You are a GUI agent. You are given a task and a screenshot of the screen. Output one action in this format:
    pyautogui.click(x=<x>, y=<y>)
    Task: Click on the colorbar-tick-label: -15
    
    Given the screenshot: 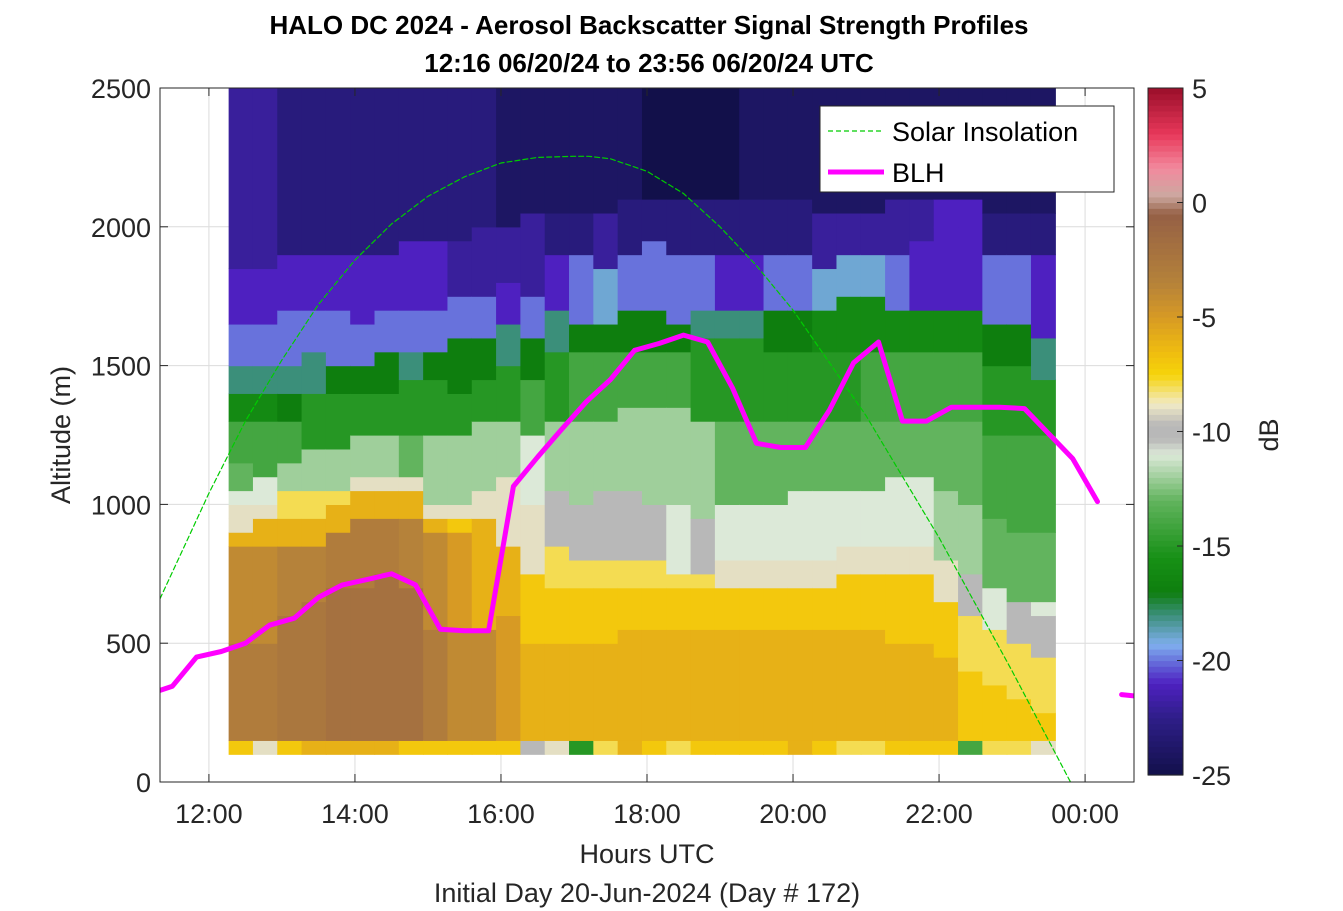 What is the action you would take?
    pyautogui.click(x=1211, y=547)
    